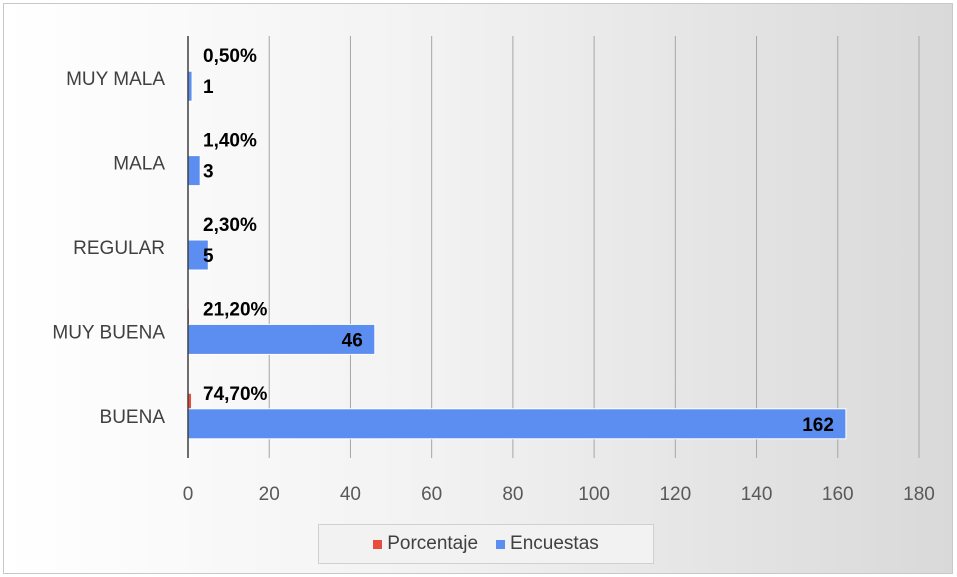  Describe the element at coordinates (350, 494) in the screenshot. I see `x-tick-label: 40` at that location.